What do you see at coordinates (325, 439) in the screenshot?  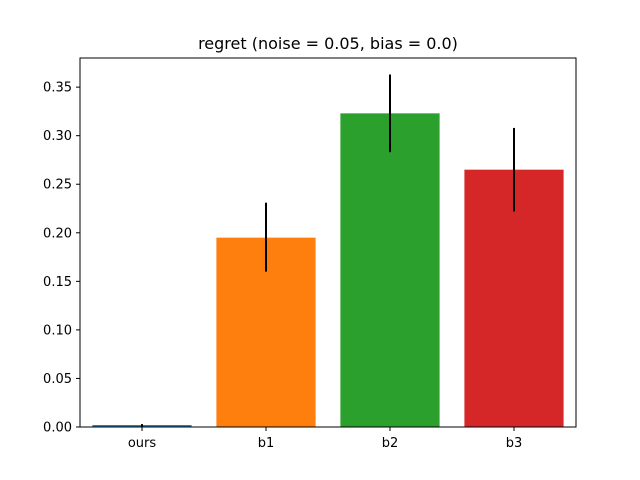 I see `x-axis: ours b1 b2 b3` at bounding box center [325, 439].